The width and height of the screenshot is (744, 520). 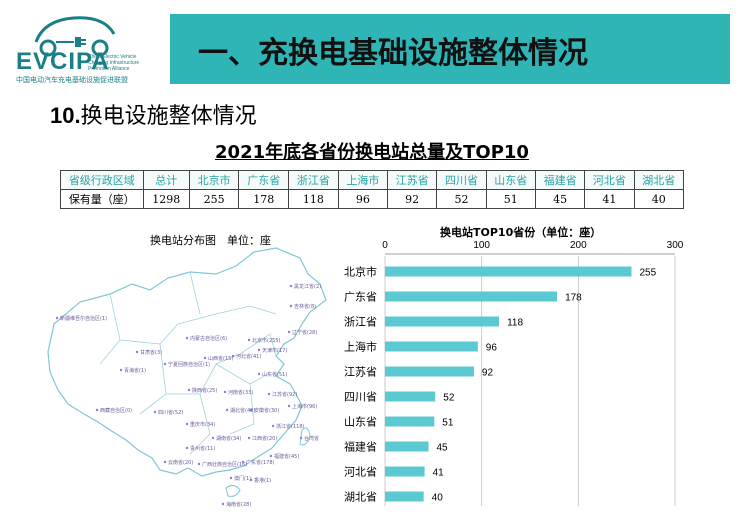 What do you see at coordinates (521, 232) in the screenshot?
I see `chart-title: 换电站TOP10省份（单位：座）` at bounding box center [521, 232].